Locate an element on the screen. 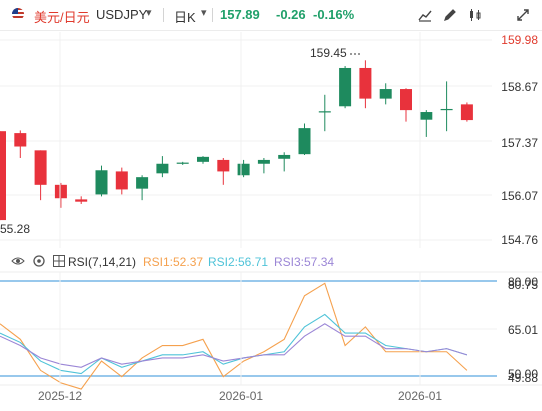 The height and width of the screenshot is (411, 542). price-axis-label: 159.98 is located at coordinates (519, 40).